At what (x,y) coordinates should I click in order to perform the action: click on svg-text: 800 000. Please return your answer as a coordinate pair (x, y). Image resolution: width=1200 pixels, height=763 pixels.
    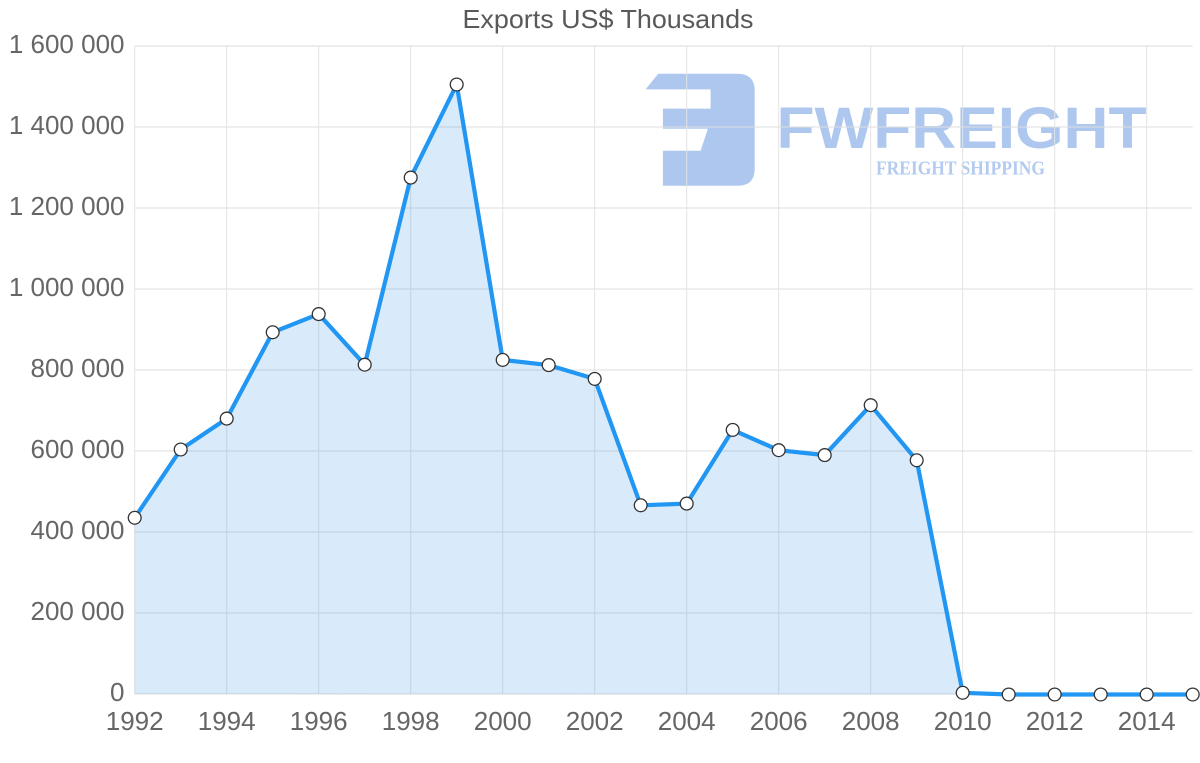
    Looking at the image, I should click on (78, 368).